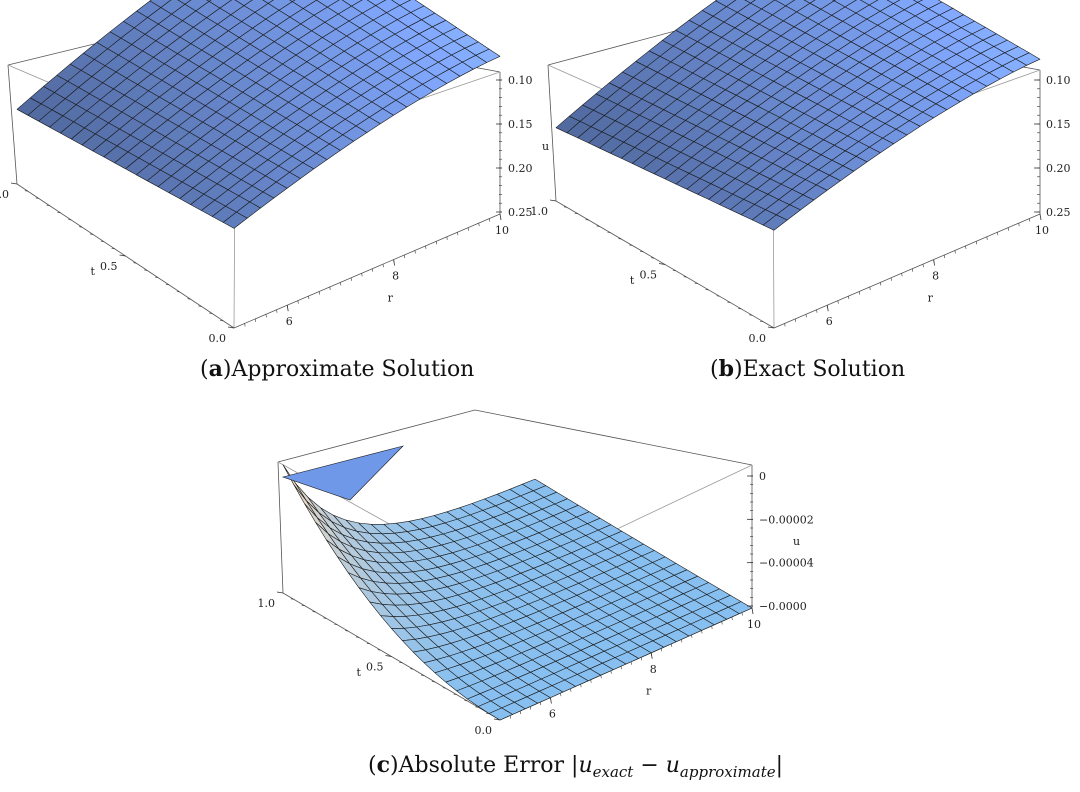  I want to click on caption-c-sub2: approximate, so click(727, 772).